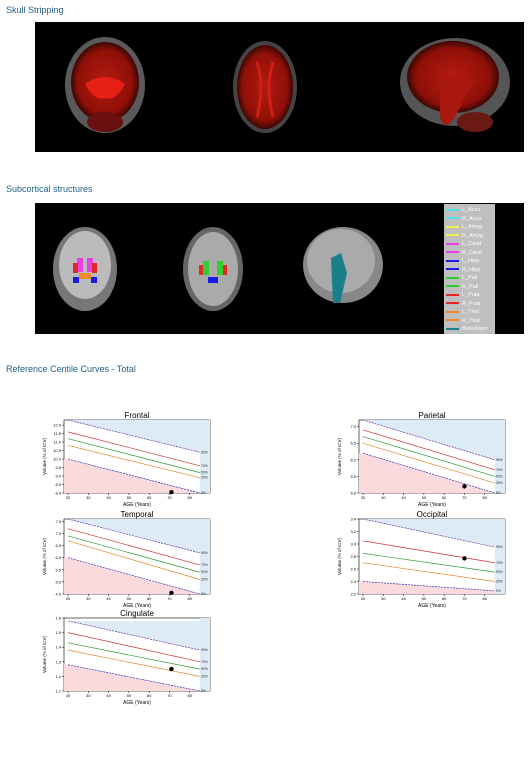 The height and width of the screenshot is (769, 529). I want to click on legend-item: L_Hipp, so click(462, 262).